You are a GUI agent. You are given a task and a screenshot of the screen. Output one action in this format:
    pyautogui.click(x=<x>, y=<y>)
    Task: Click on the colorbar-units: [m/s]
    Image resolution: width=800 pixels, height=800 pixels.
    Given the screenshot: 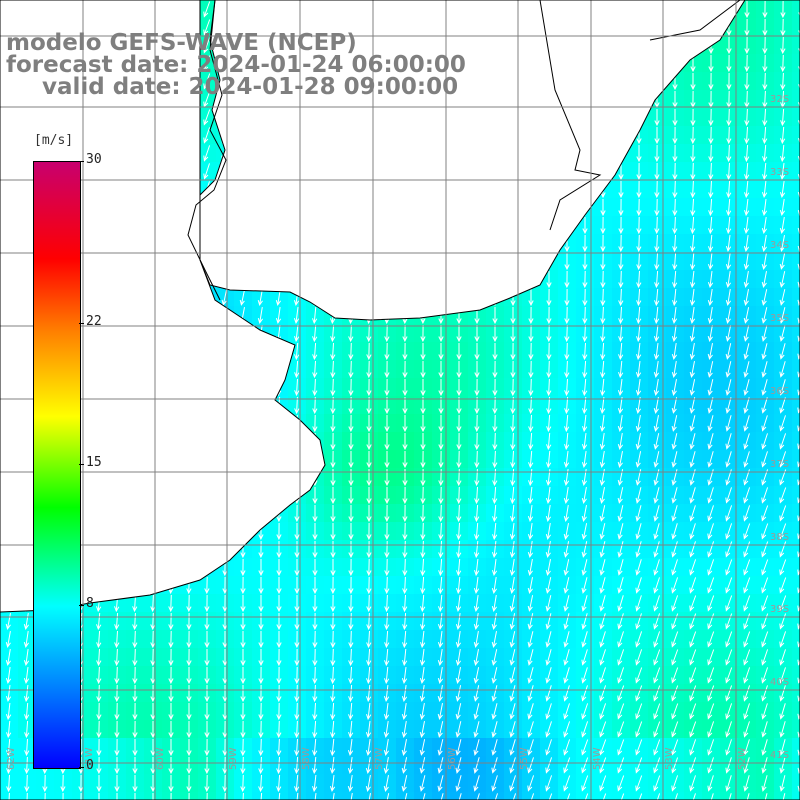 What is the action you would take?
    pyautogui.click(x=54, y=140)
    